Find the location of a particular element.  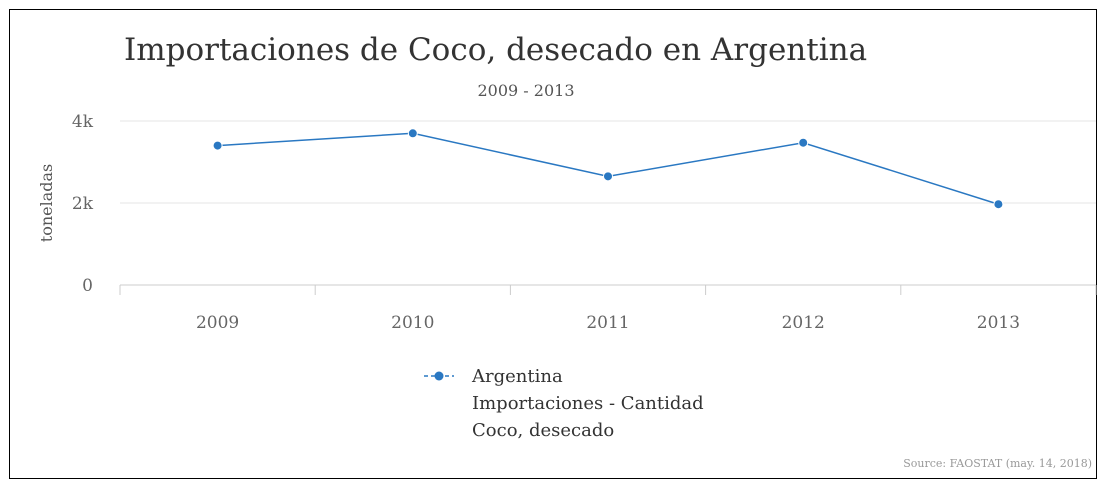

x-tick-label: 2011 is located at coordinates (607, 323).